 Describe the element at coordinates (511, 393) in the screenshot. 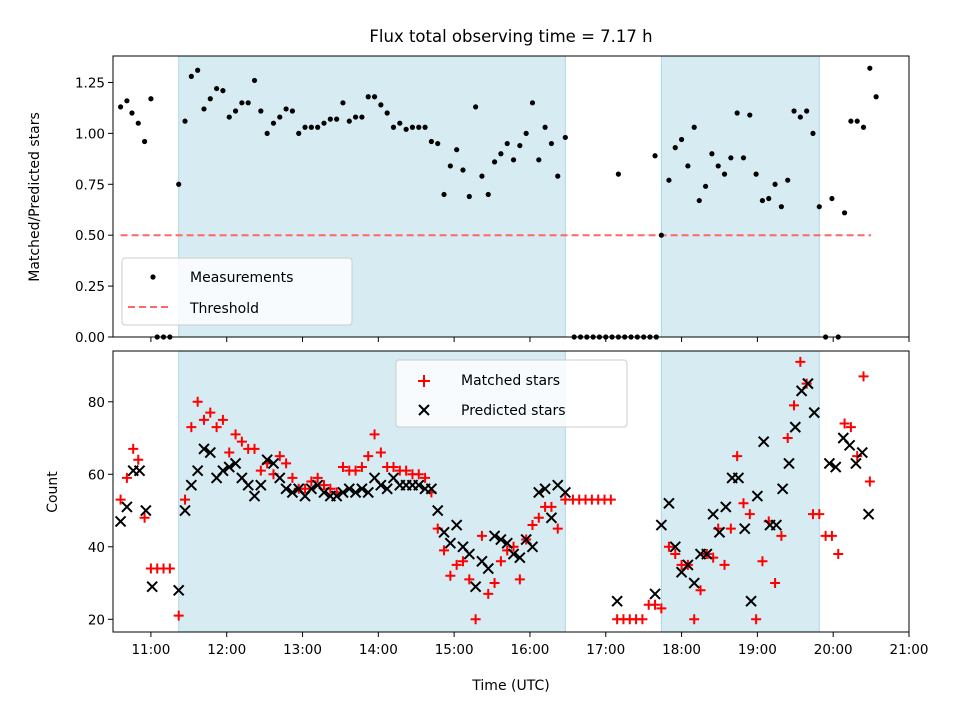

I see `legend: Matched stars Predicted stars` at that location.